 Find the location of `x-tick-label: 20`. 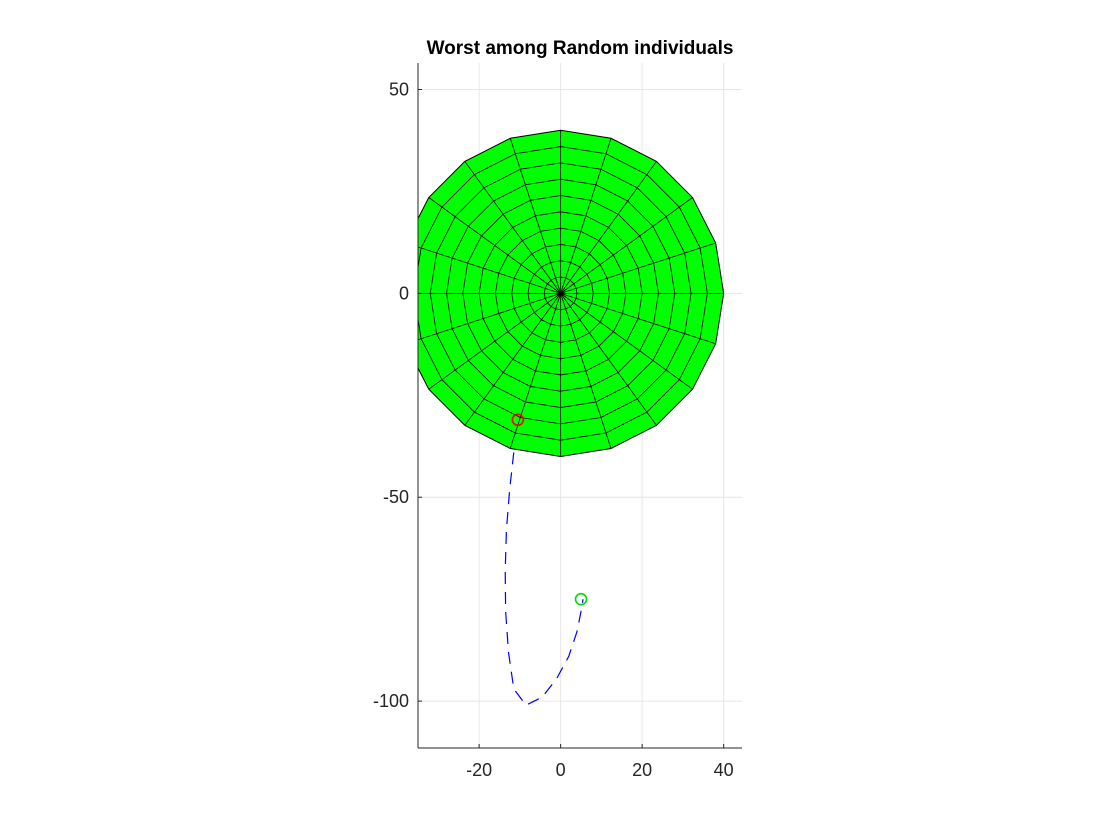

x-tick-label: 20 is located at coordinates (642, 770).